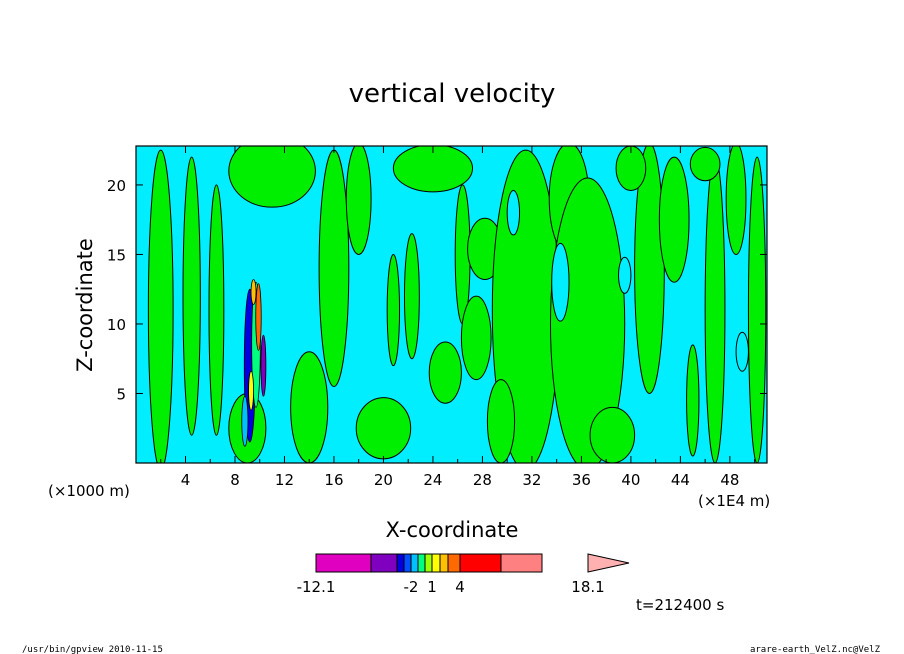 The image size is (904, 654). I want to click on colorbar-extend-arrow, so click(608, 563).